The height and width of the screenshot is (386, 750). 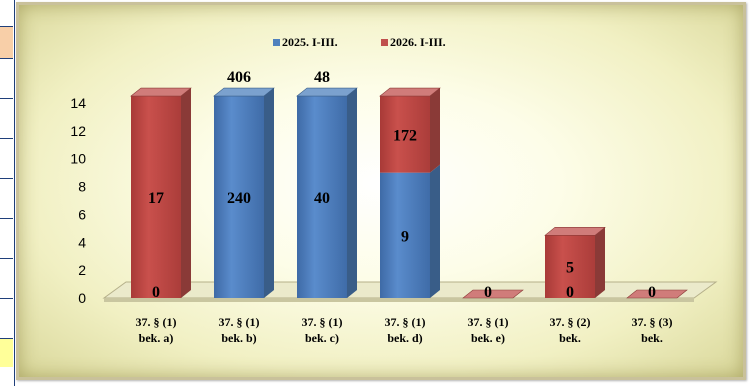 I want to click on data-label: 9, so click(x=405, y=236).